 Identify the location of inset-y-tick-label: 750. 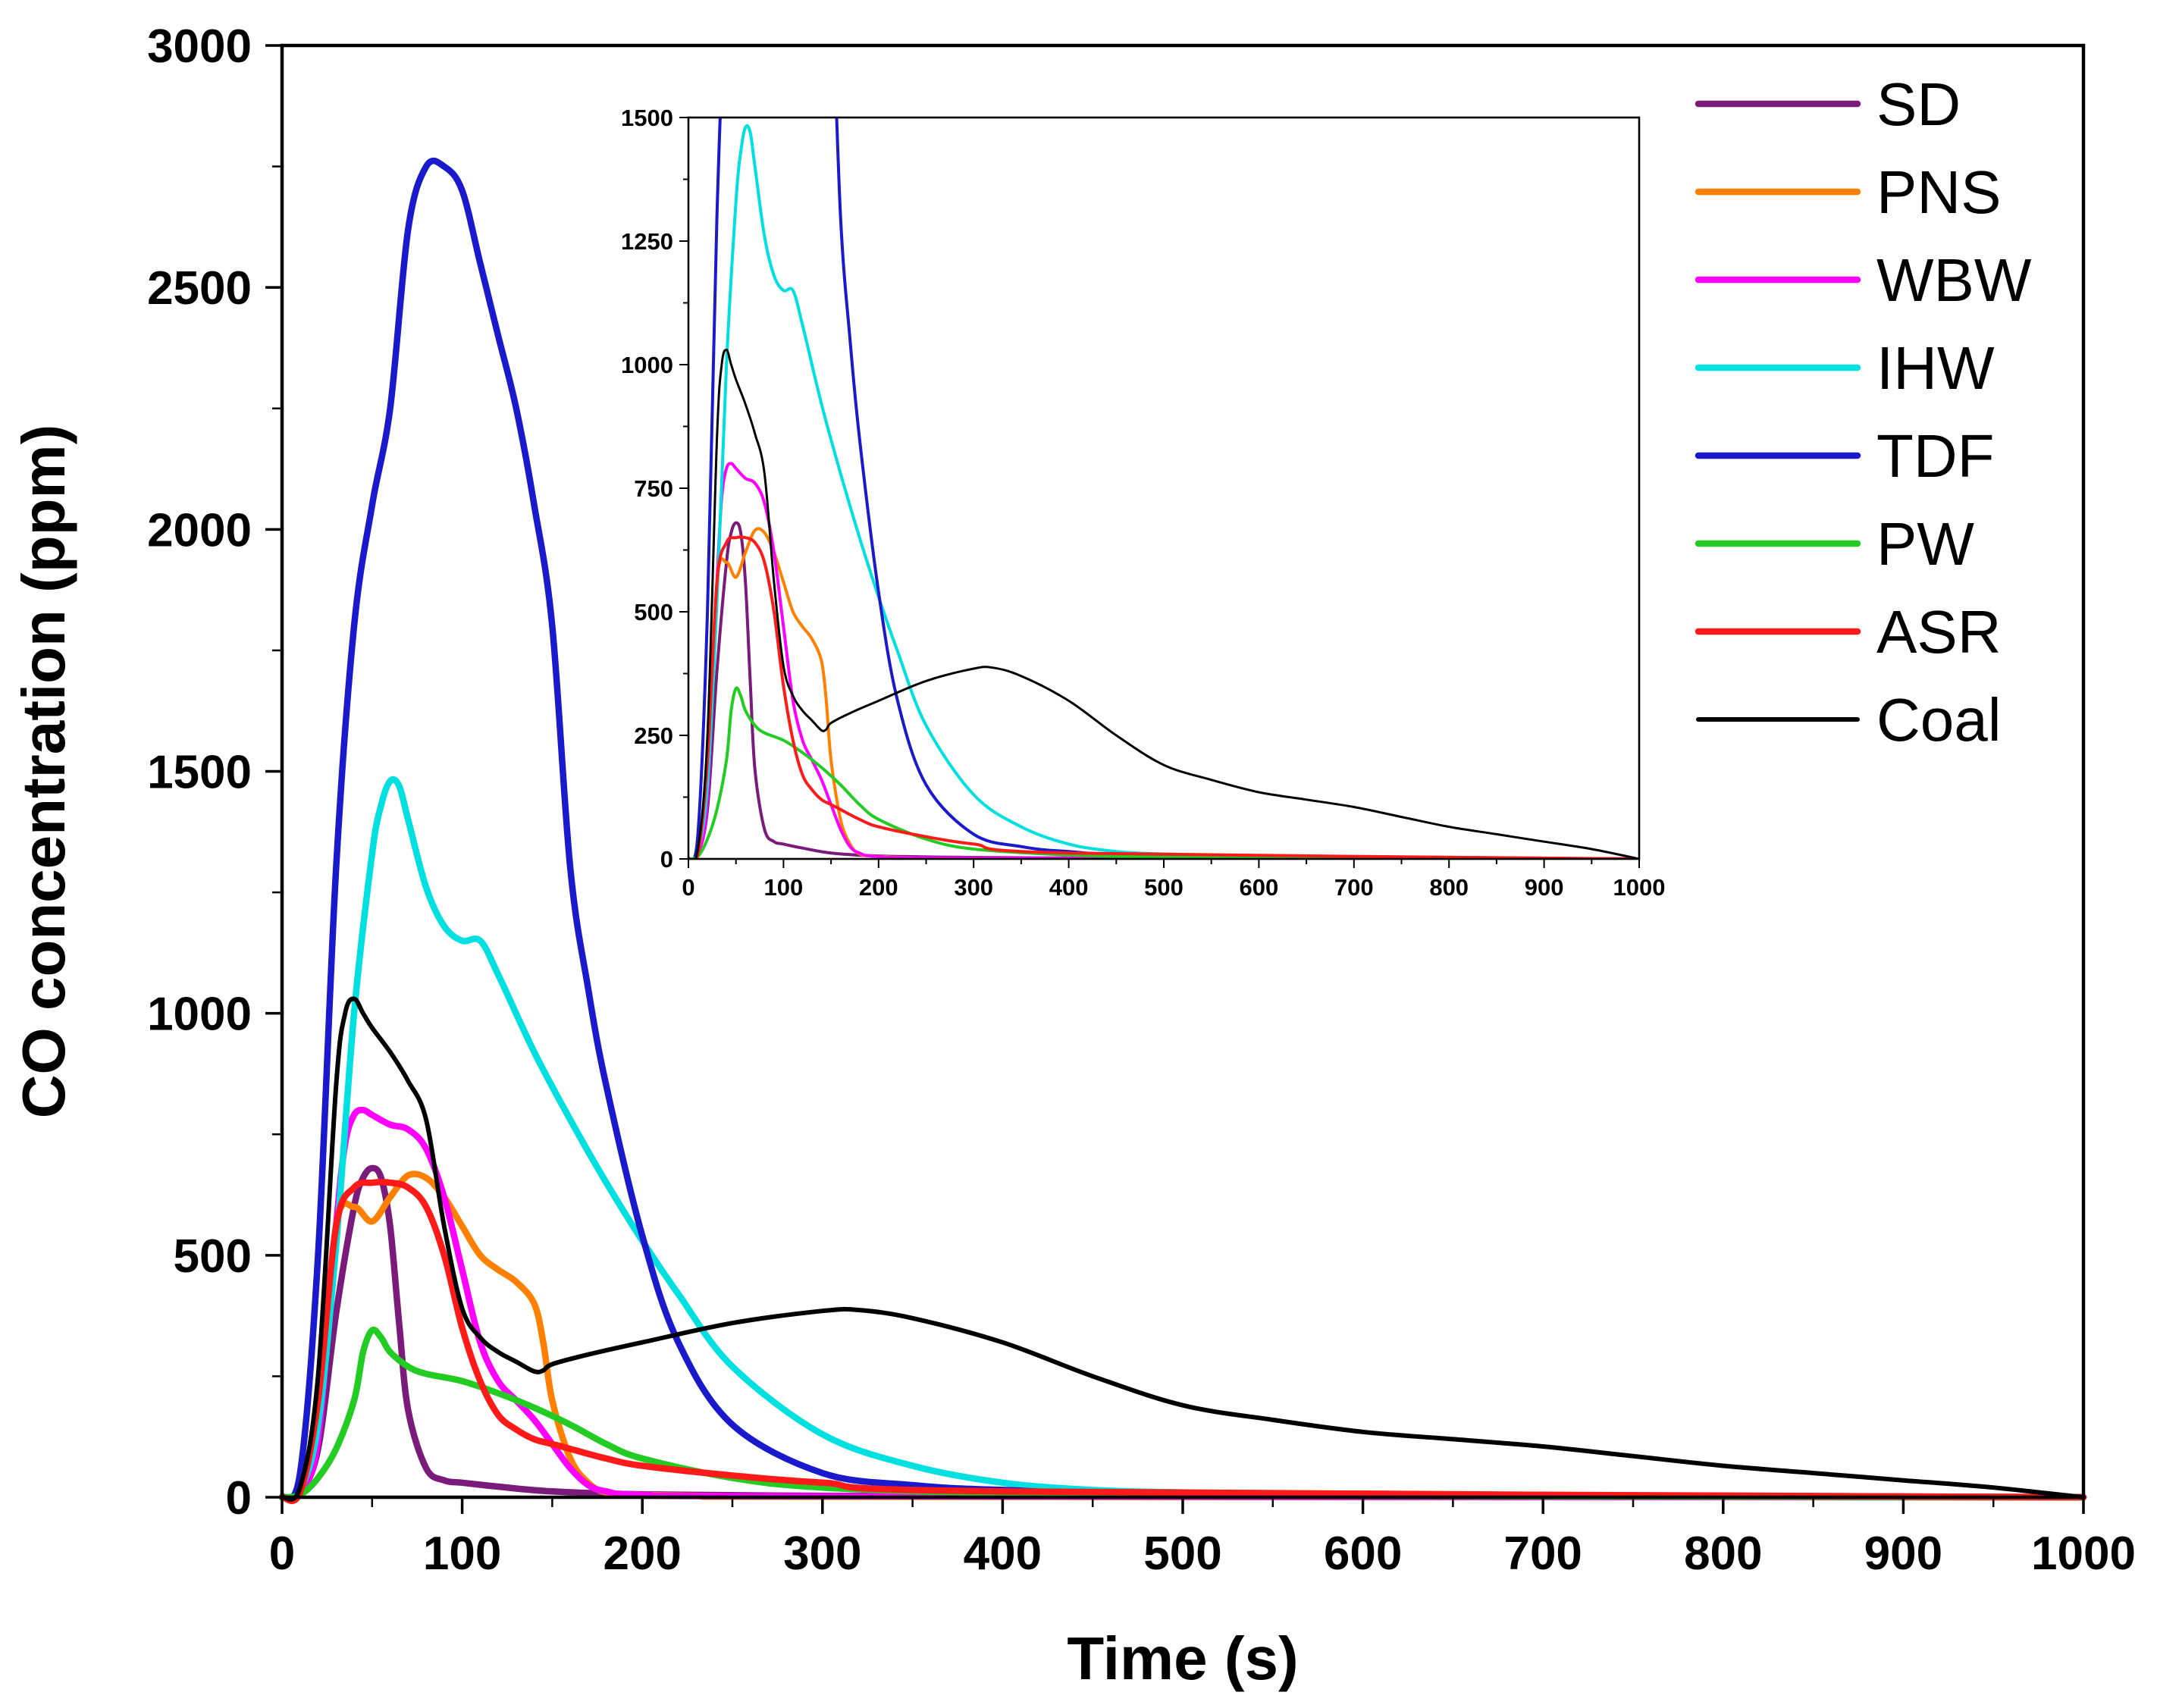
(653, 489).